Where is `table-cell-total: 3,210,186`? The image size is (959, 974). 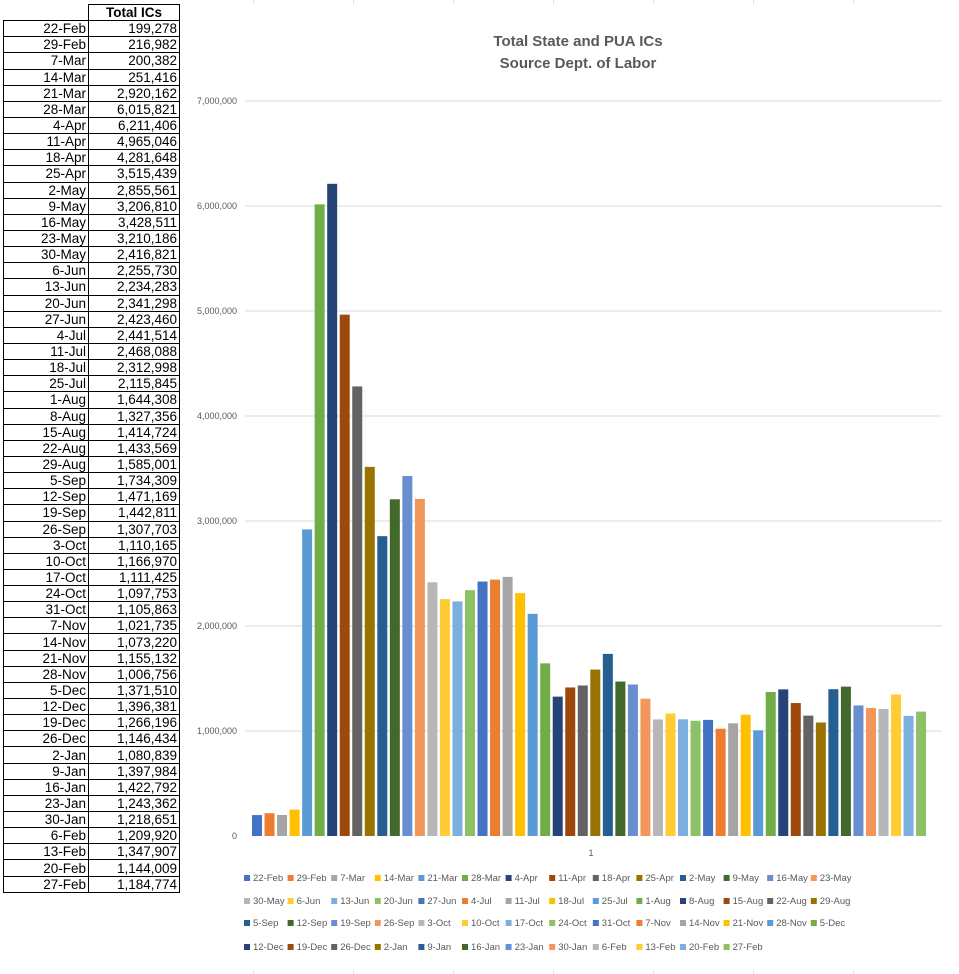 table-cell-total: 3,210,186 is located at coordinates (134, 238).